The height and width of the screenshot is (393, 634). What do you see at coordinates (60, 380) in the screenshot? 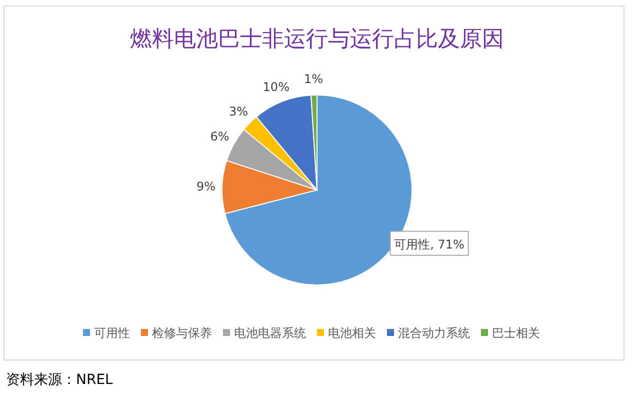
I see `text: 资料来源：NREL` at bounding box center [60, 380].